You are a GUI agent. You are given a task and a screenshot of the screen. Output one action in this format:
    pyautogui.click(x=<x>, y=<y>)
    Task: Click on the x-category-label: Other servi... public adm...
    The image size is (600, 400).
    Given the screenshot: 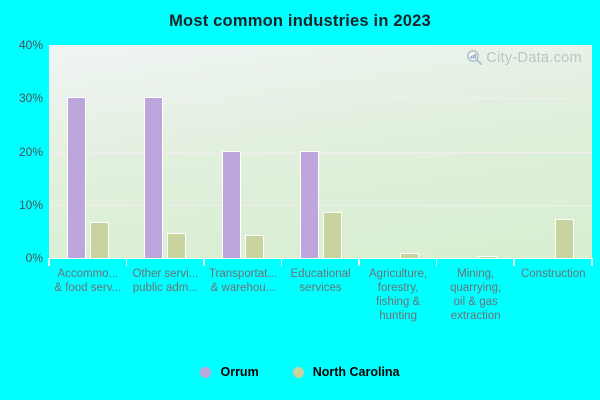 What is the action you would take?
    pyautogui.click(x=166, y=295)
    